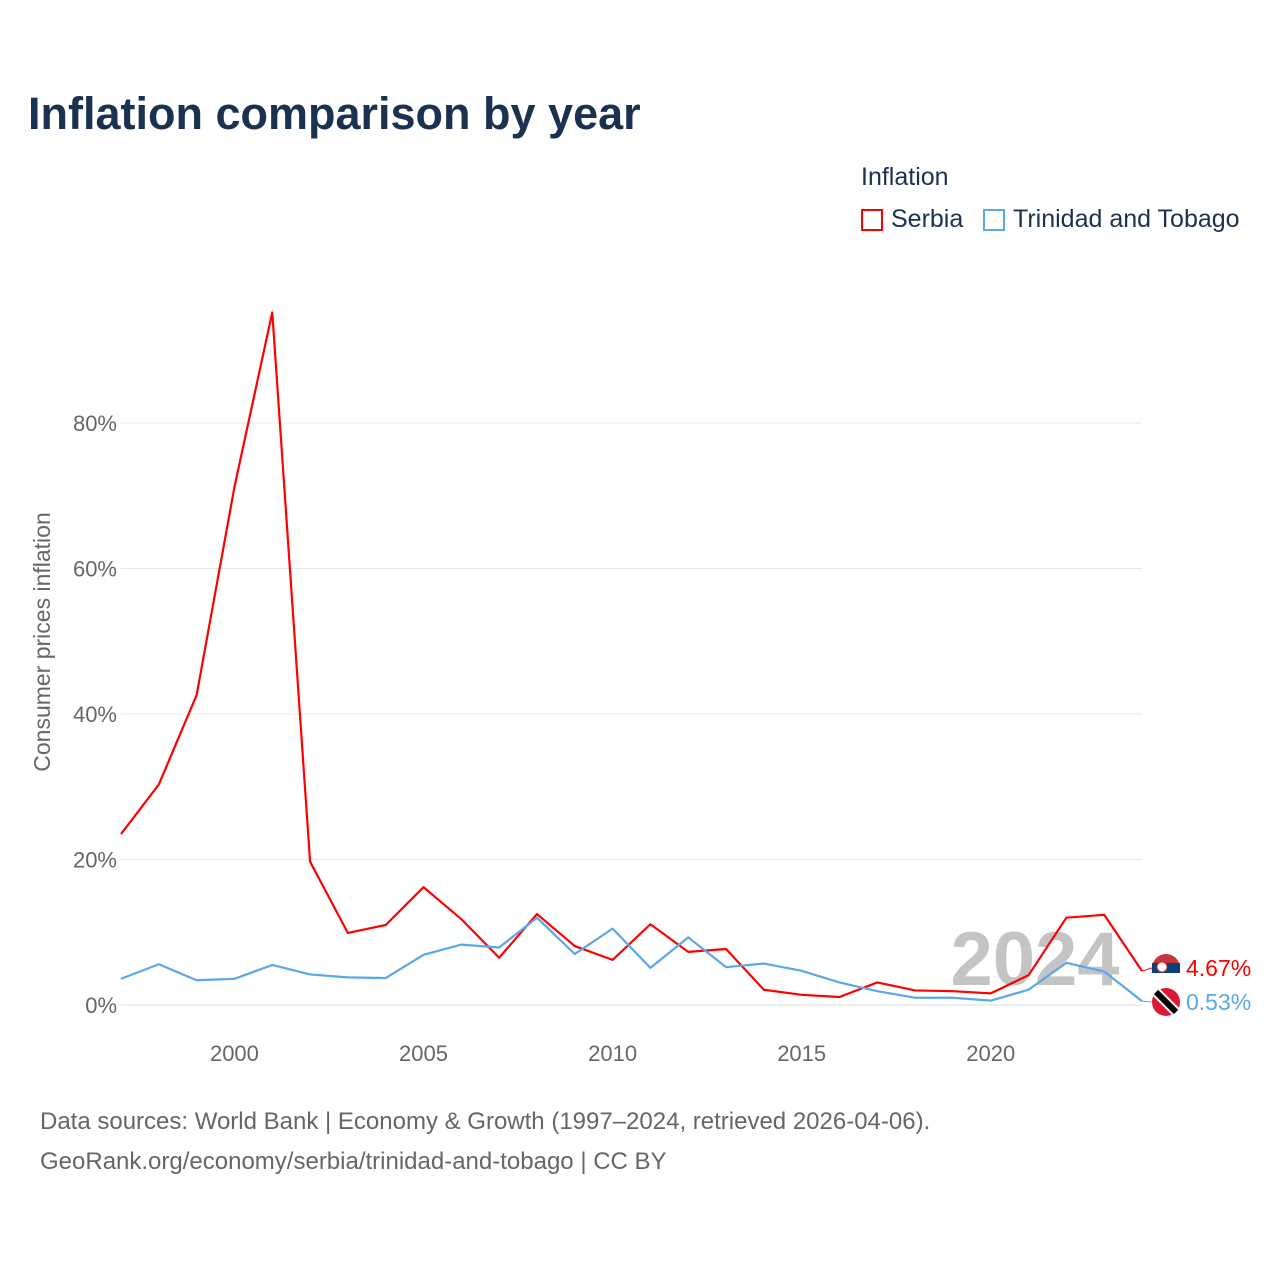 This screenshot has width=1280, height=1280. What do you see at coordinates (1162, 967) in the screenshot?
I see `serbia-flag-emblem` at bounding box center [1162, 967].